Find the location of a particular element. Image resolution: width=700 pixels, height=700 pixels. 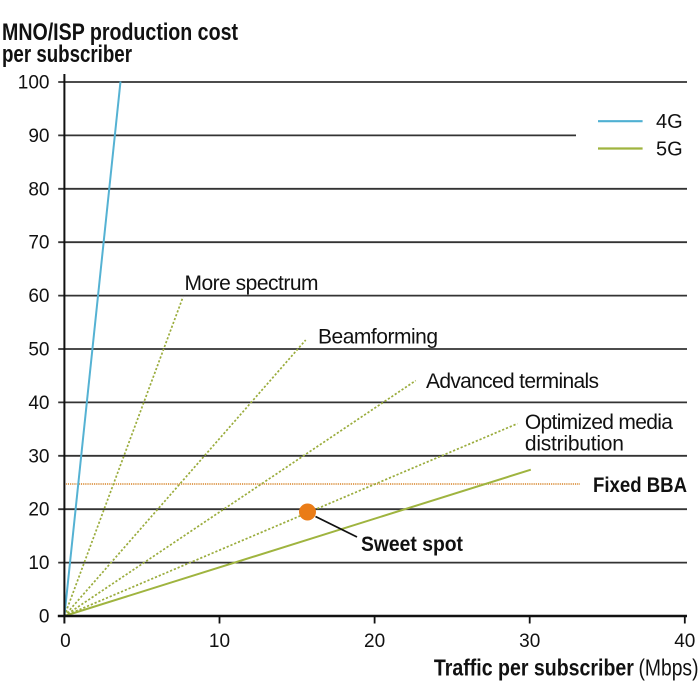

svg-text: Beamforming is located at coordinates (378, 337).